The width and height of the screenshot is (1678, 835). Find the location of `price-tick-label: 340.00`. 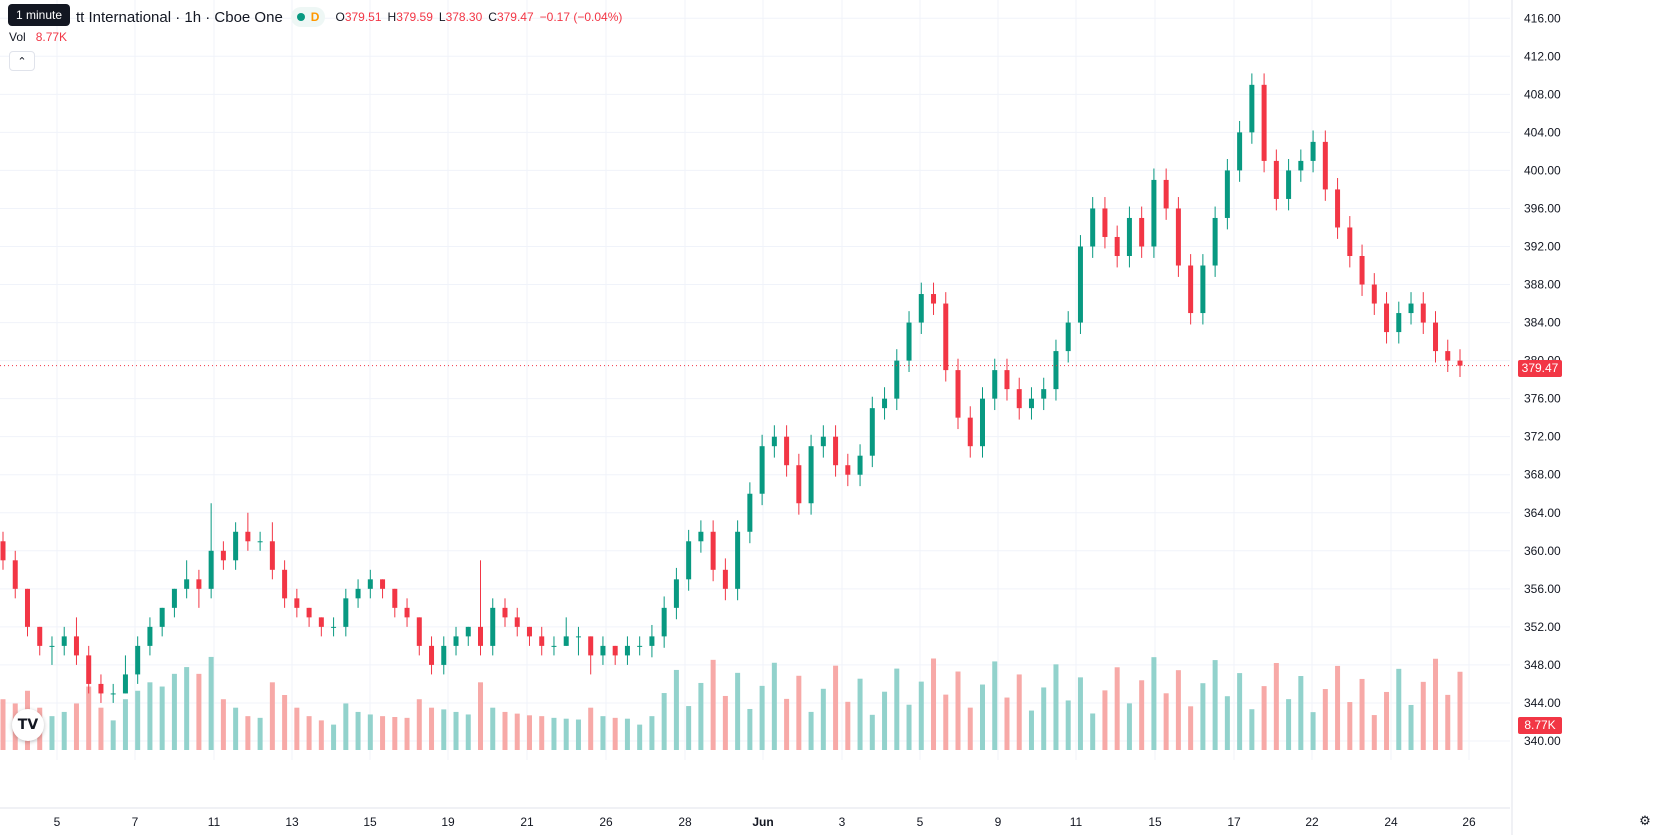

price-tick-label: 340.00 is located at coordinates (1542, 741).